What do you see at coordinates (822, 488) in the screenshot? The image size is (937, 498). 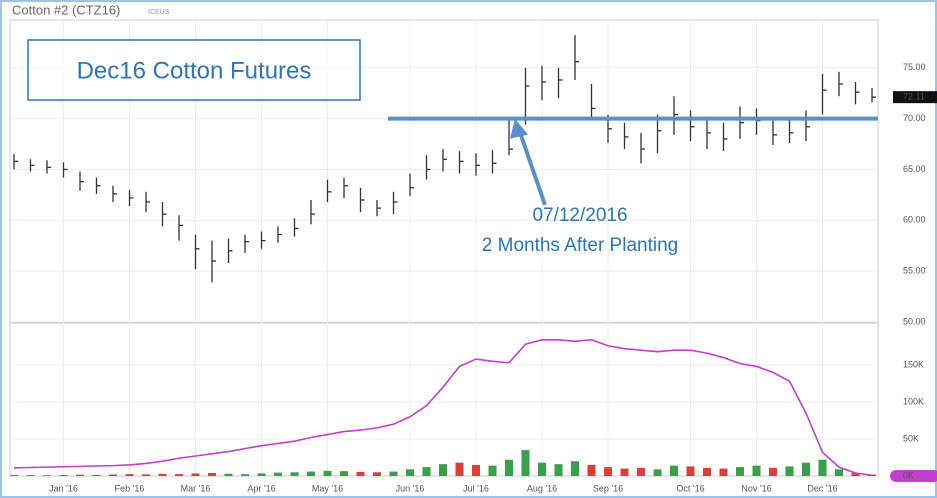 I see `x-tick-label: Dec '16` at bounding box center [822, 488].